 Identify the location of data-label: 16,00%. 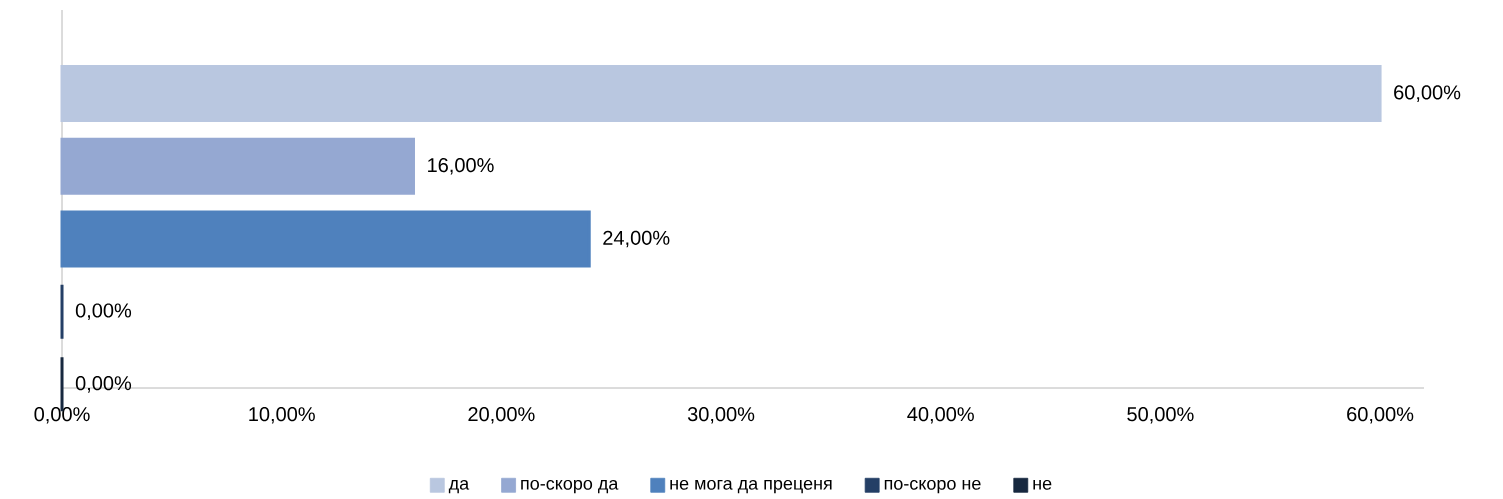
(461, 166).